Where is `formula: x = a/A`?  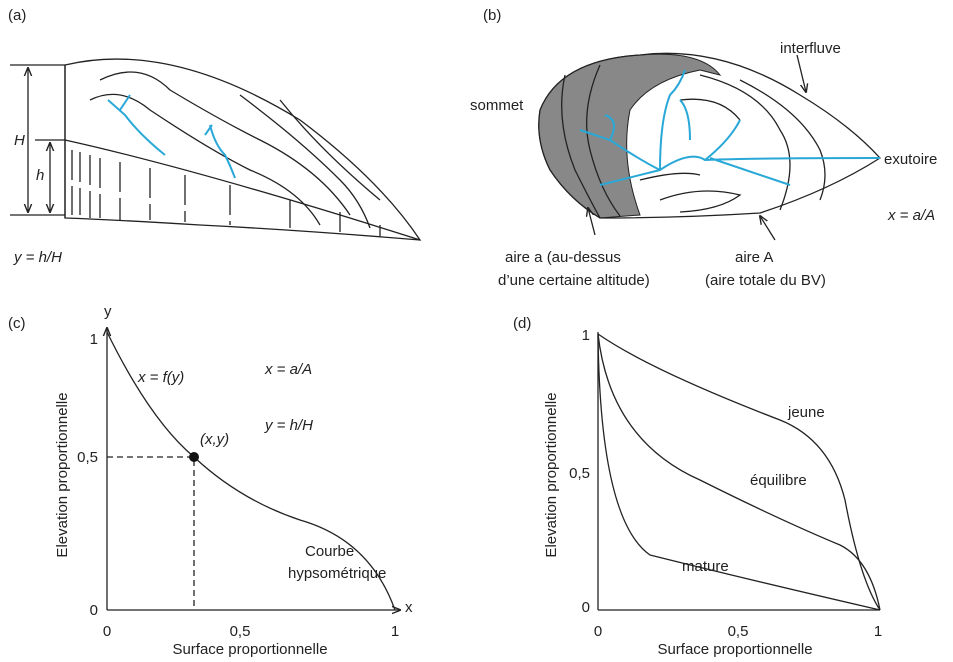 formula: x = a/A is located at coordinates (911, 215).